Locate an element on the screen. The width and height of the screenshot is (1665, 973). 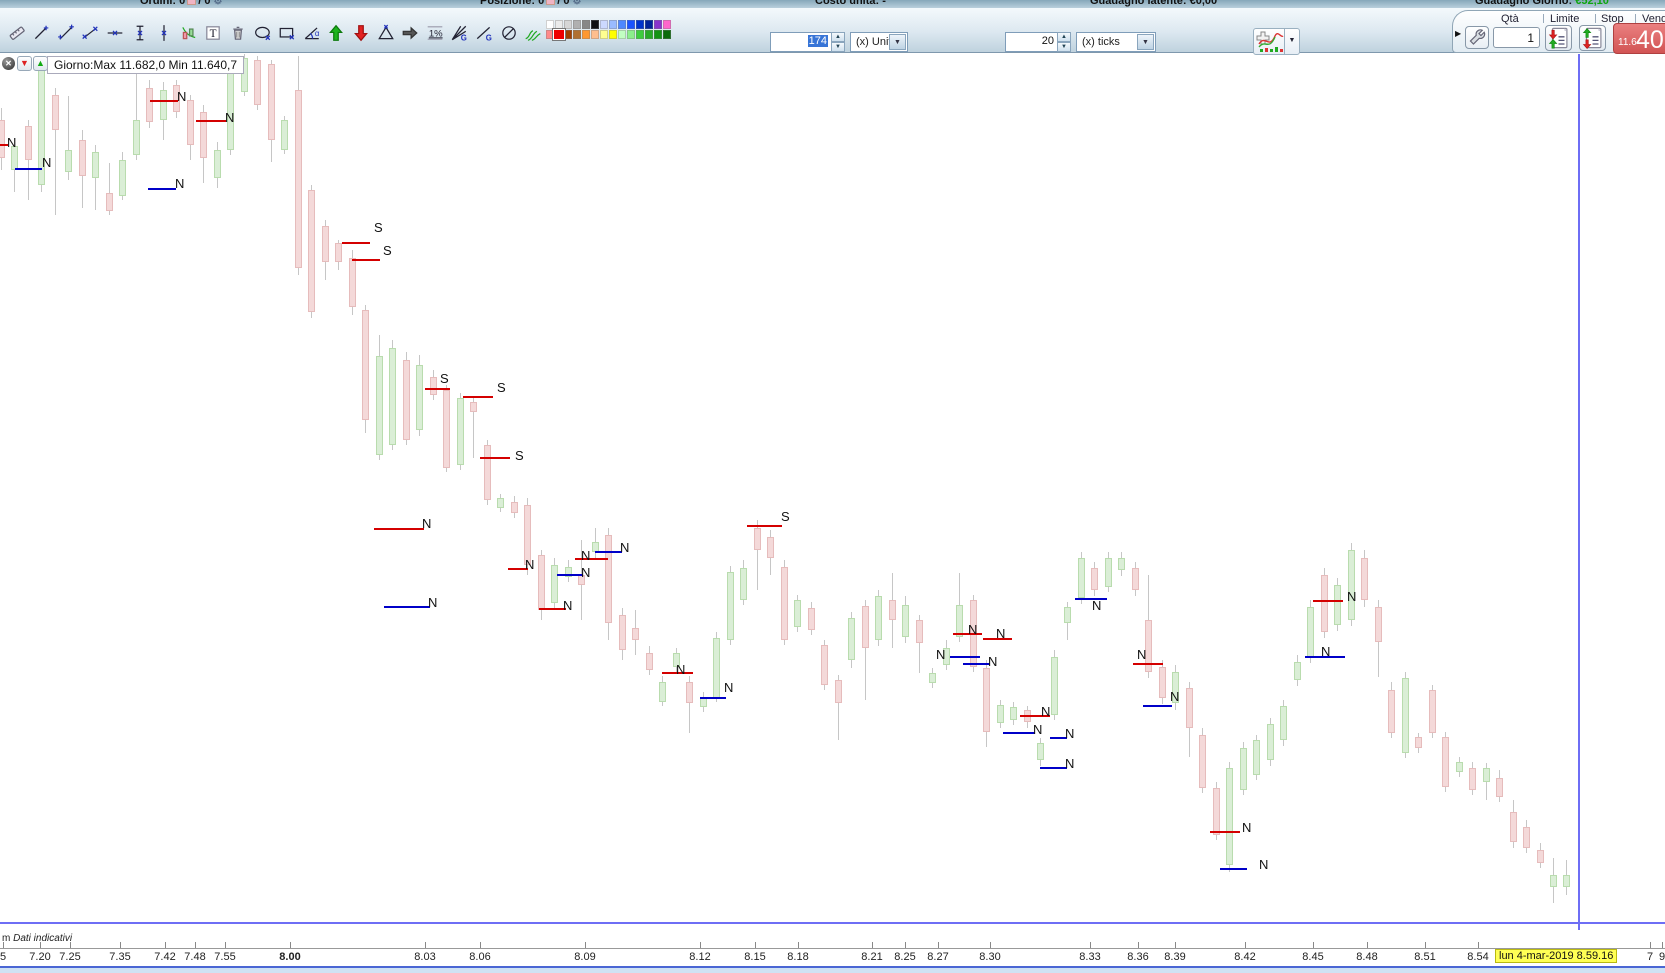
buy-arrow-icon: ▲ is located at coordinates (40, 63).